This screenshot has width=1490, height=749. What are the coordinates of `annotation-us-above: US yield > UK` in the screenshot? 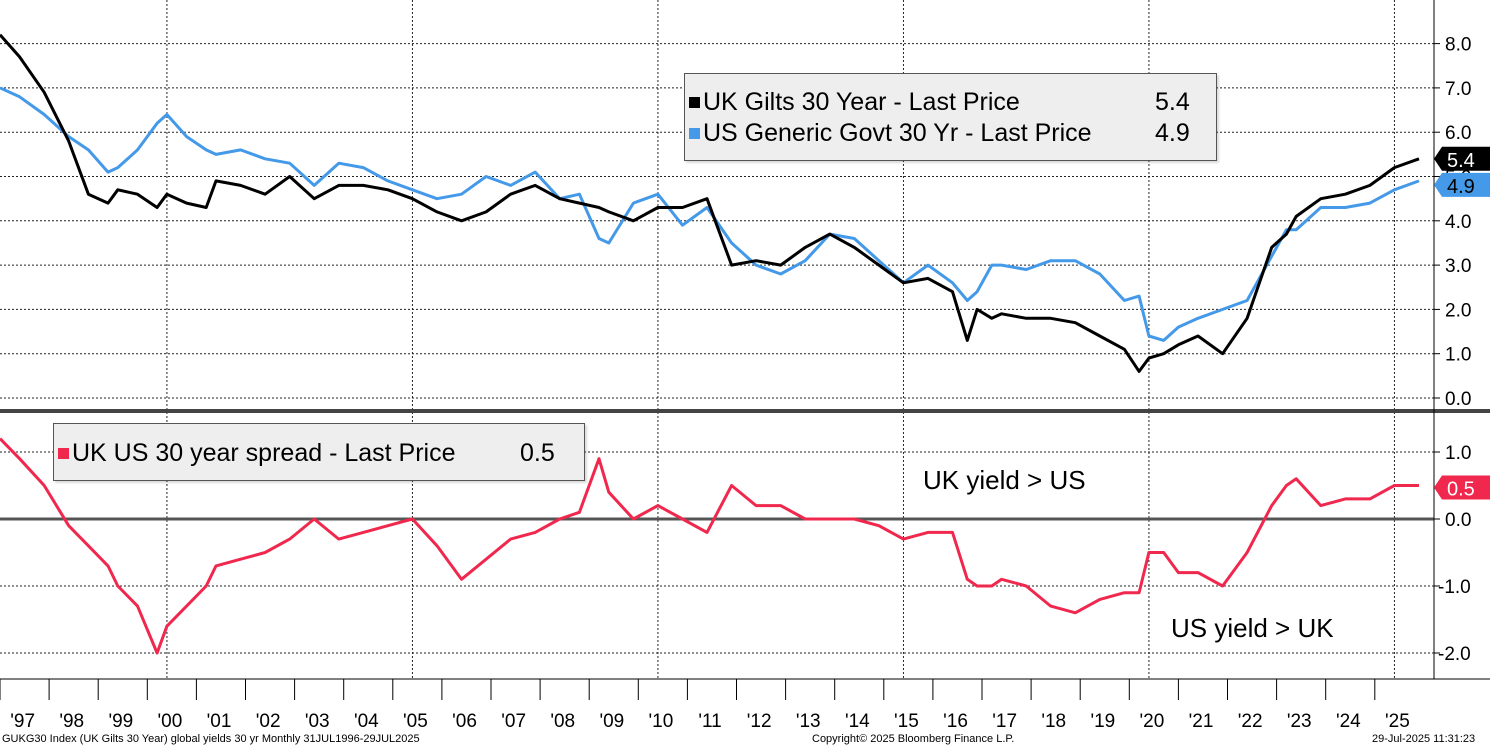 It's located at (1252, 628).